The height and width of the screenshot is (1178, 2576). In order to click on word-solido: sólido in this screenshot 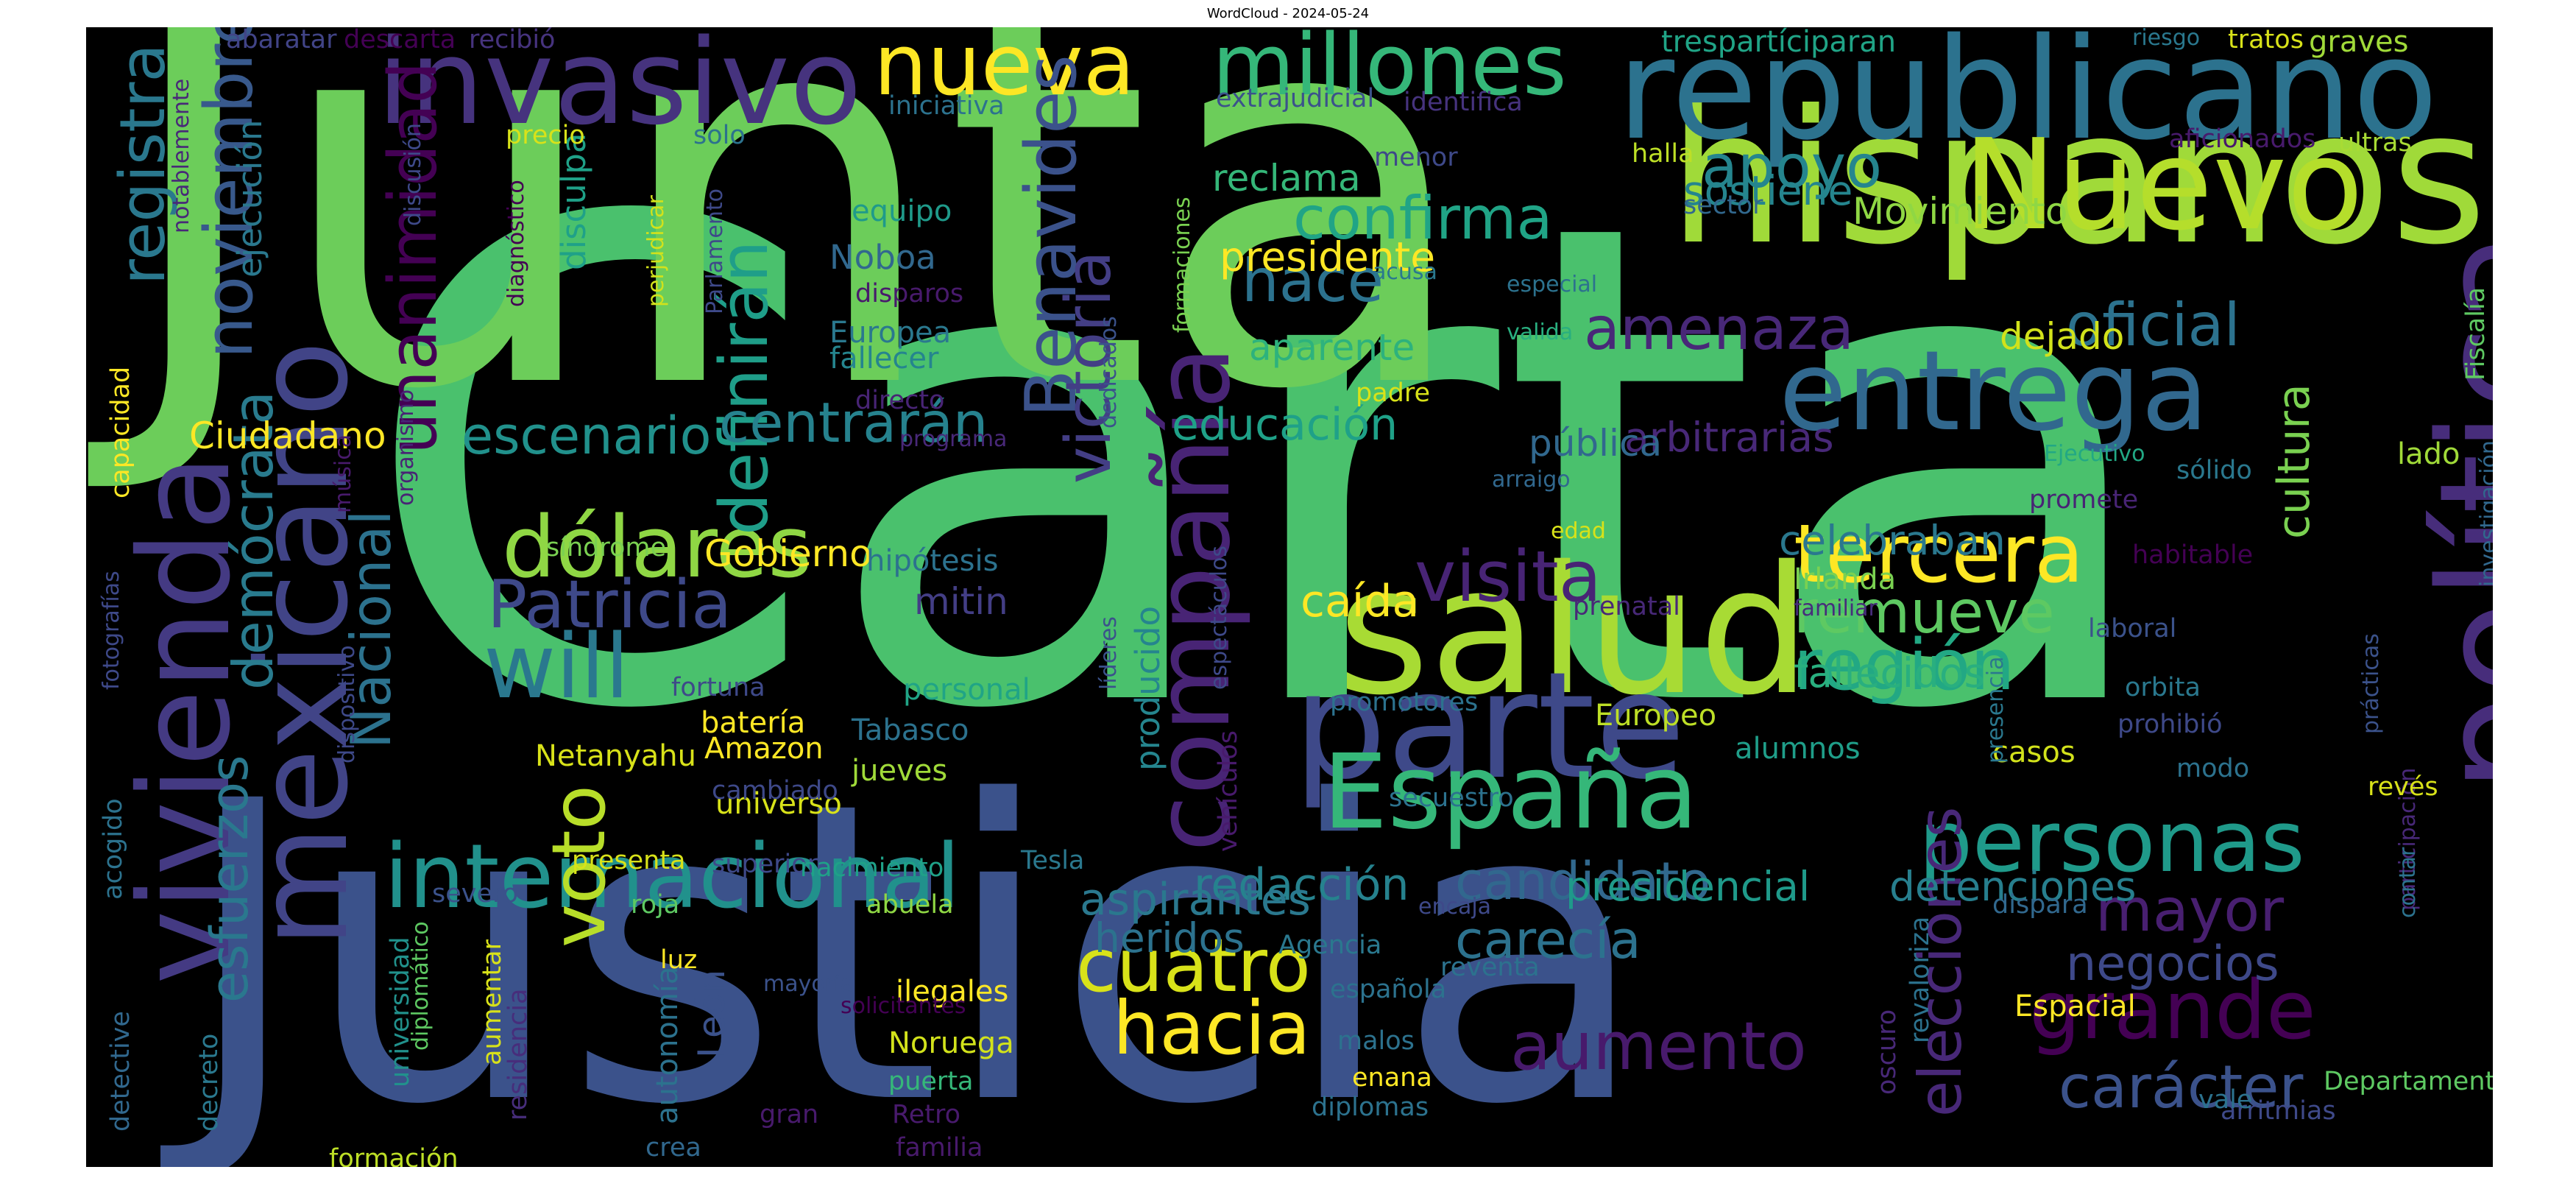, I will do `click(2214, 470)`.